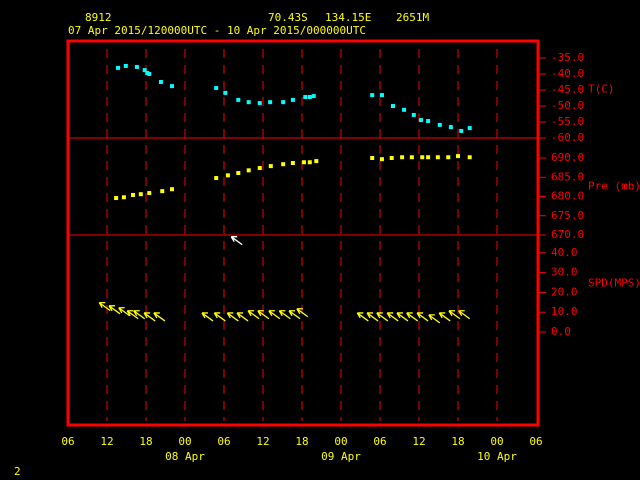 This screenshot has width=640, height=480. I want to click on y-tick-label: 10.0, so click(564, 311).